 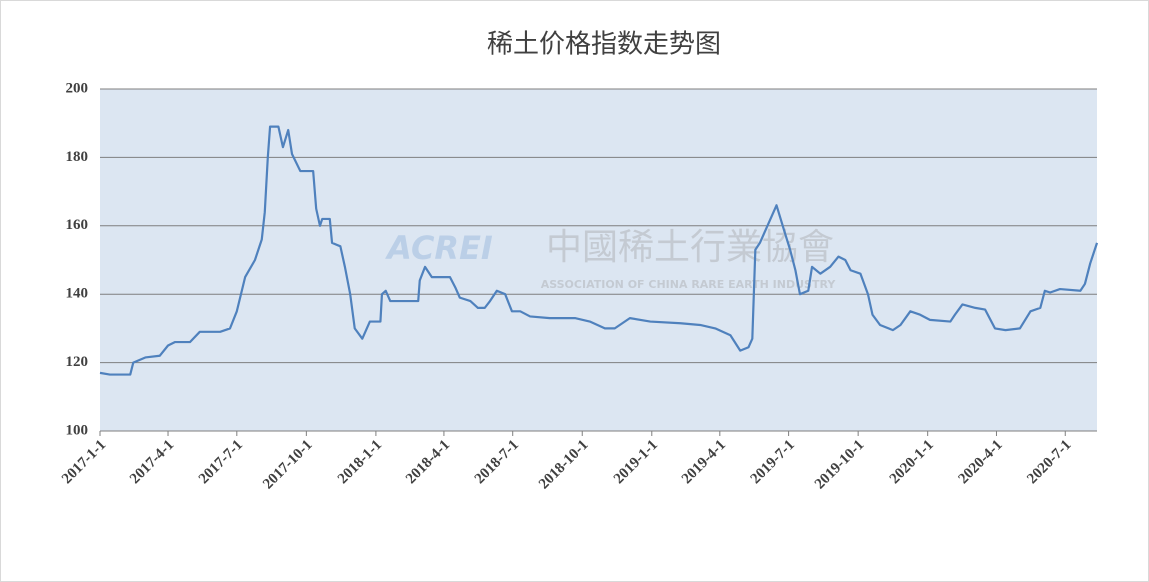 What do you see at coordinates (689, 284) in the screenshot?
I see `watermark-subtitle: ASSOCIATION OF CHINA RARE EARTH INDUSTRY` at bounding box center [689, 284].